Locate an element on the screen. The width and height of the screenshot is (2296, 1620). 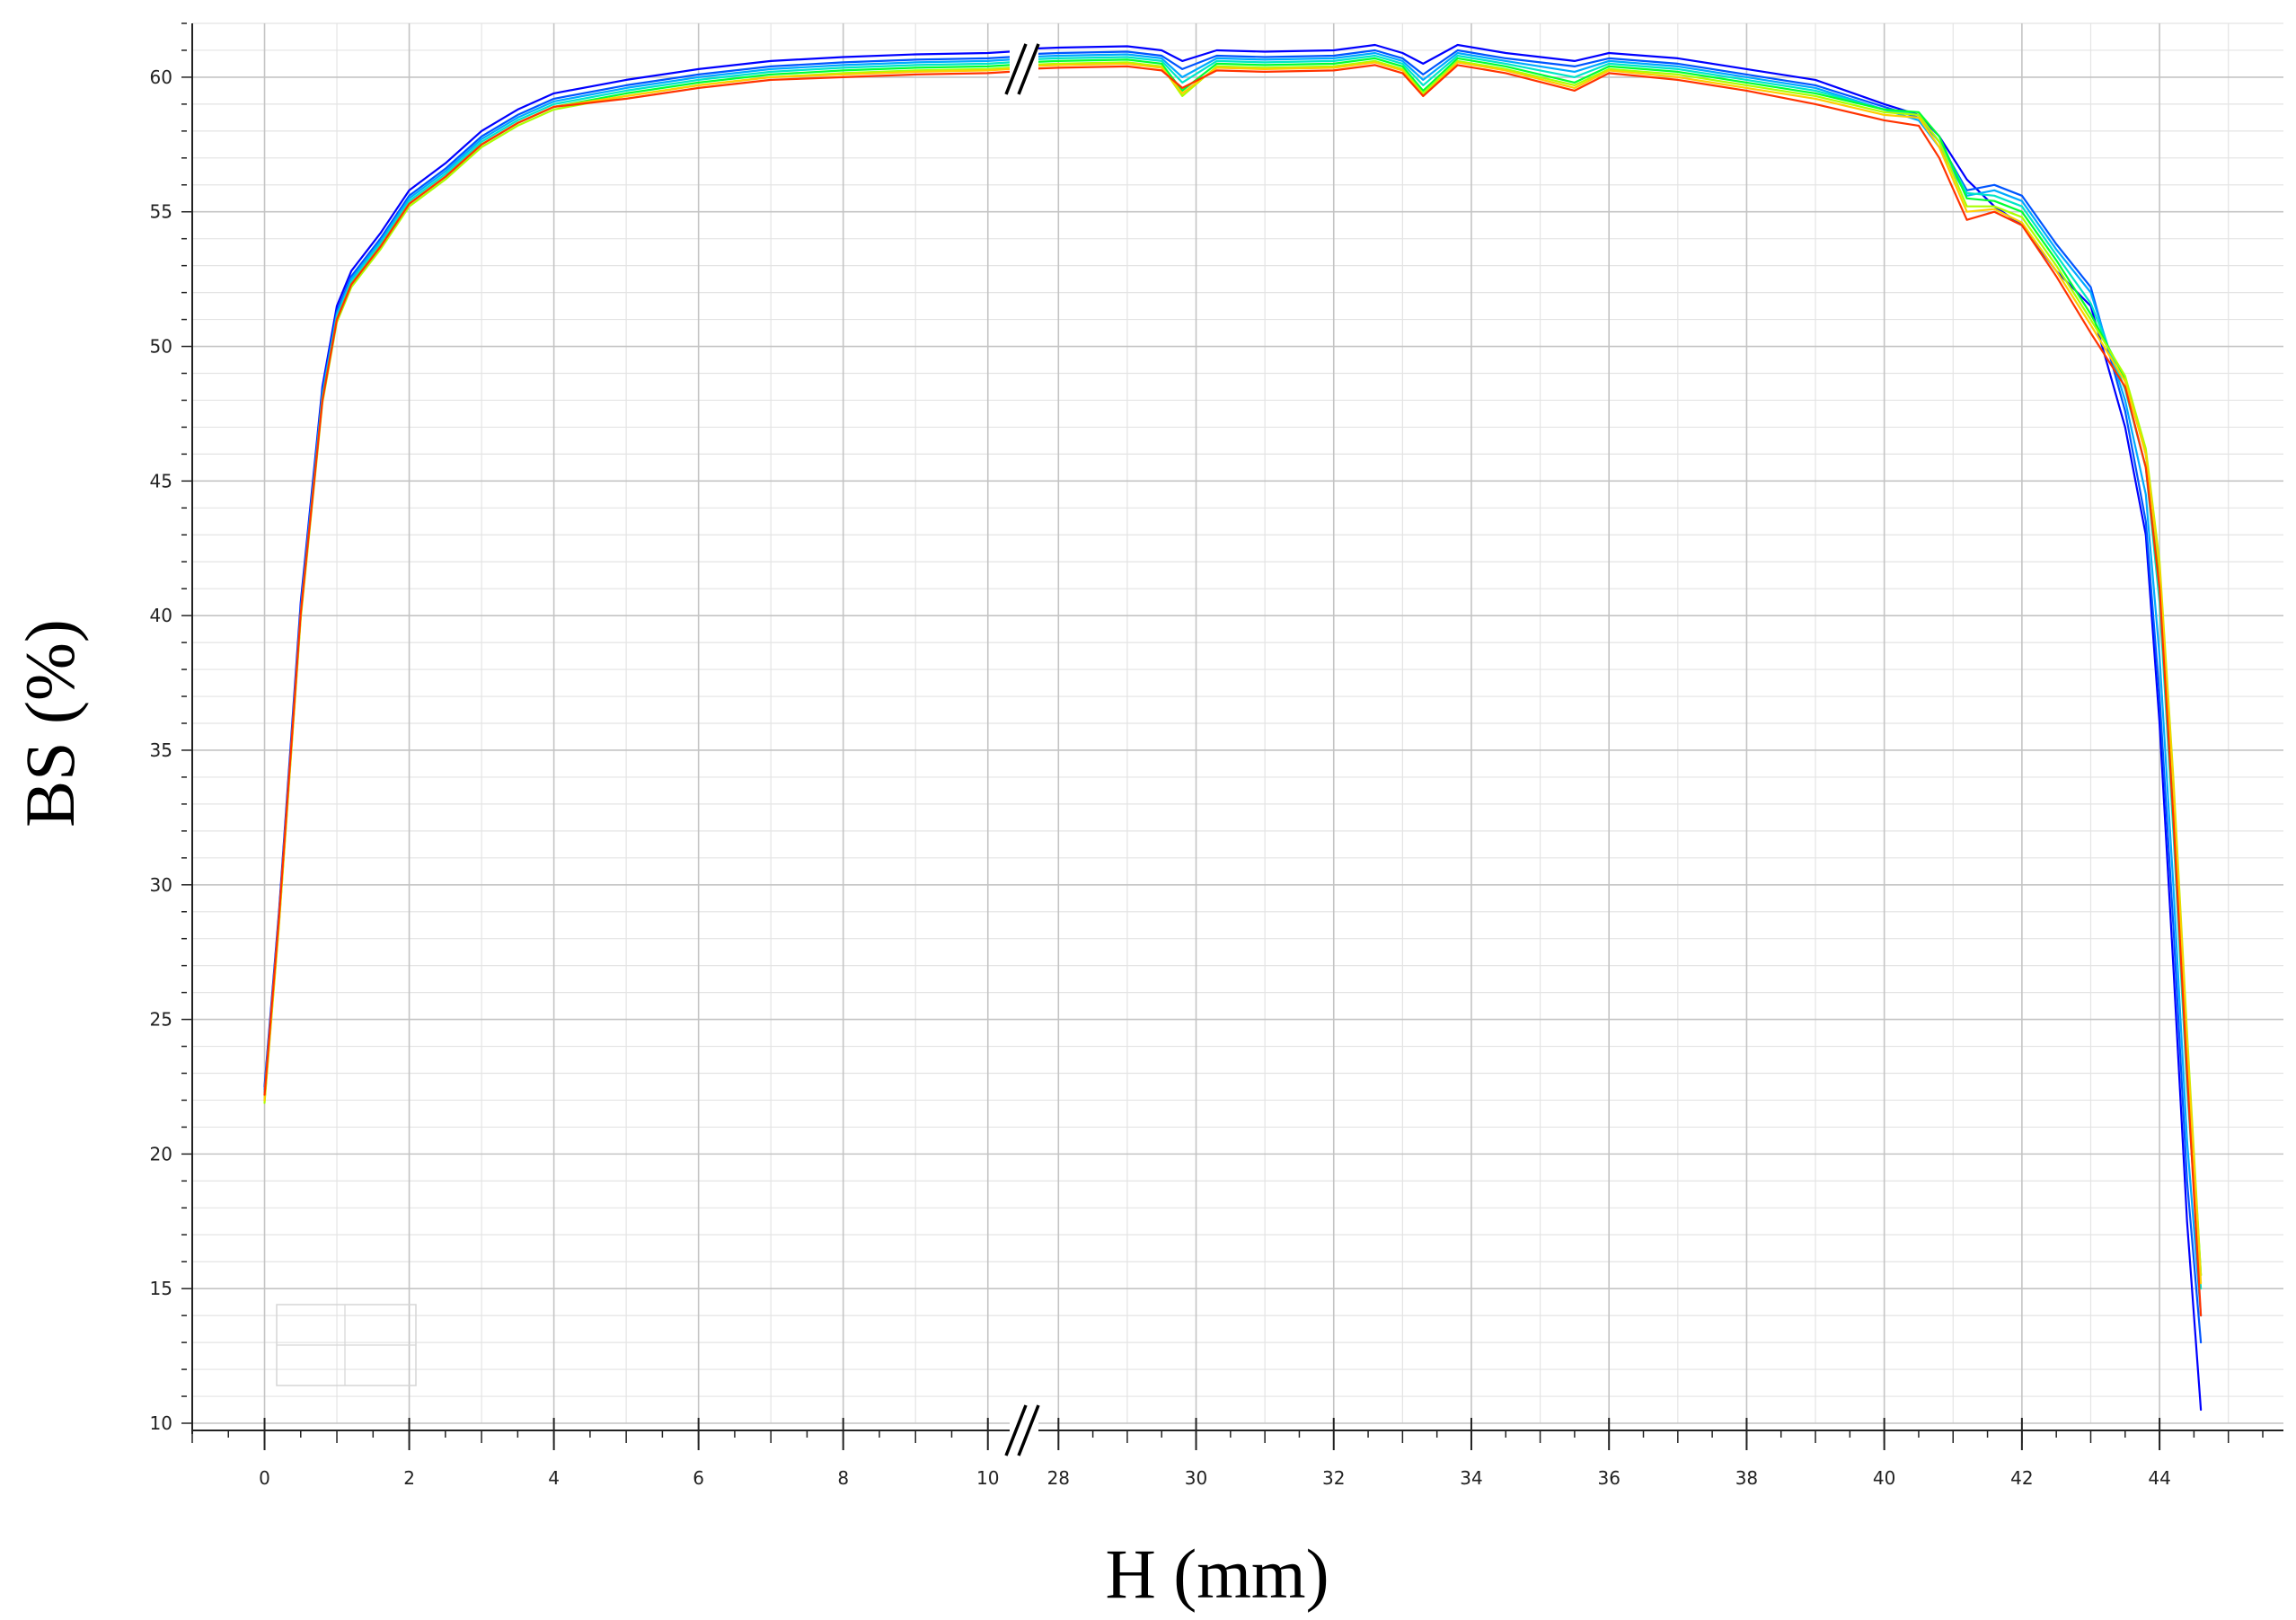
y-tick-label: 55 is located at coordinates (161, 212).